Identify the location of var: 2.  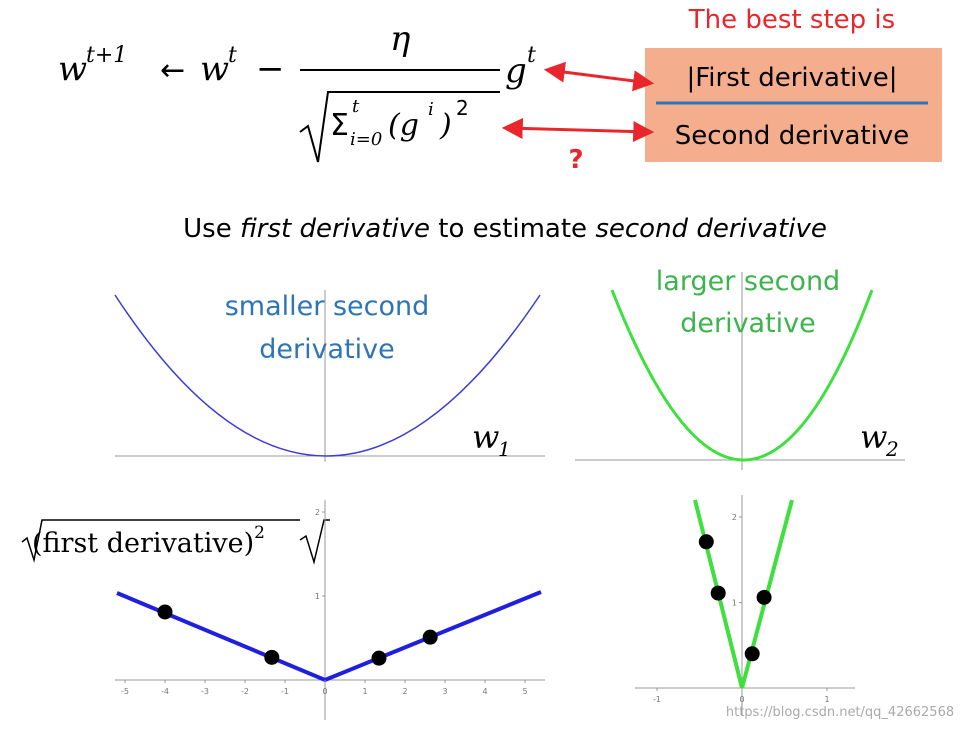
(892, 449).